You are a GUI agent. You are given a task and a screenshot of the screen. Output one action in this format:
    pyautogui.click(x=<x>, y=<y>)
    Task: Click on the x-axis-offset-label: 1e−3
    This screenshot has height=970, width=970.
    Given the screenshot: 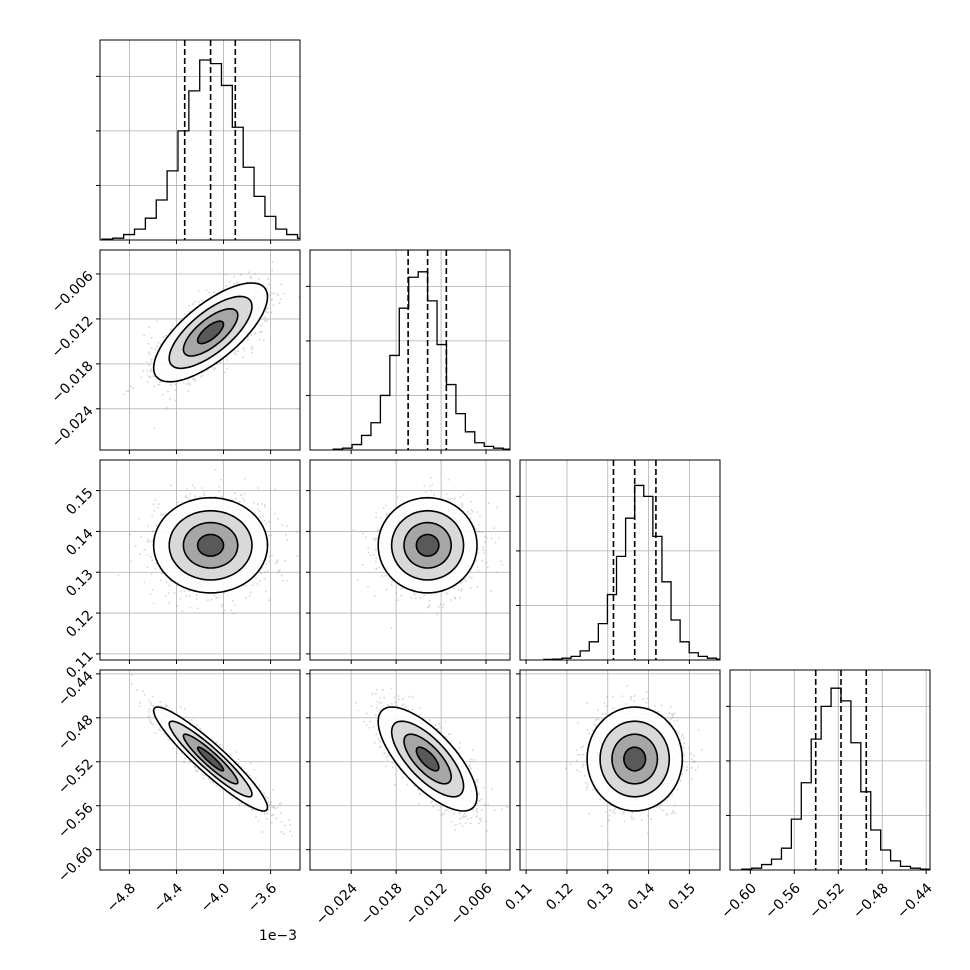 What is the action you would take?
    pyautogui.click(x=278, y=936)
    